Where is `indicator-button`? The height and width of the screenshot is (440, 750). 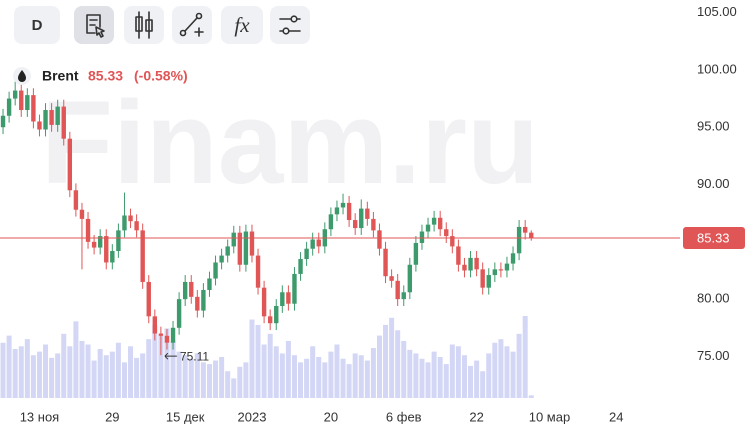 indicator-button is located at coordinates (242, 25).